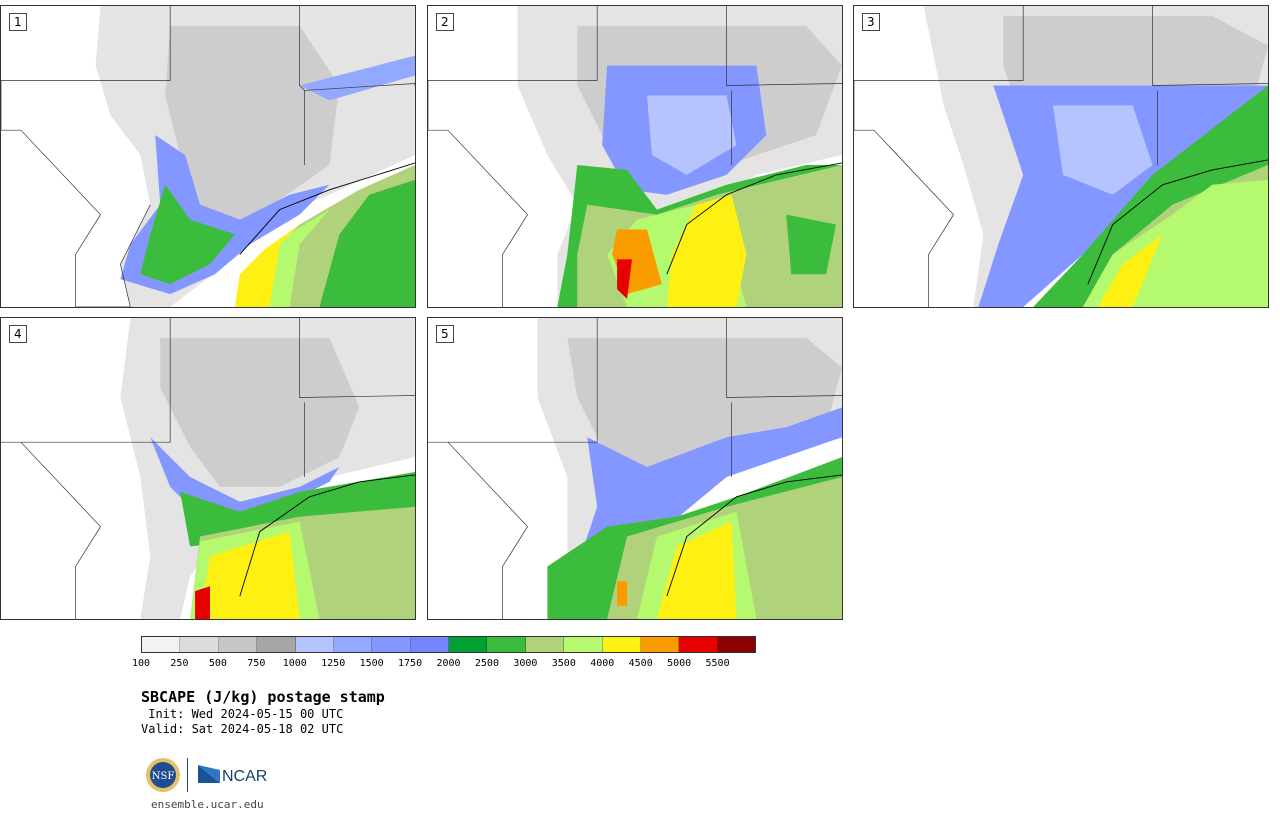 The height and width of the screenshot is (815, 1280). I want to click on colorbar-tick-label: 2000, so click(448, 663).